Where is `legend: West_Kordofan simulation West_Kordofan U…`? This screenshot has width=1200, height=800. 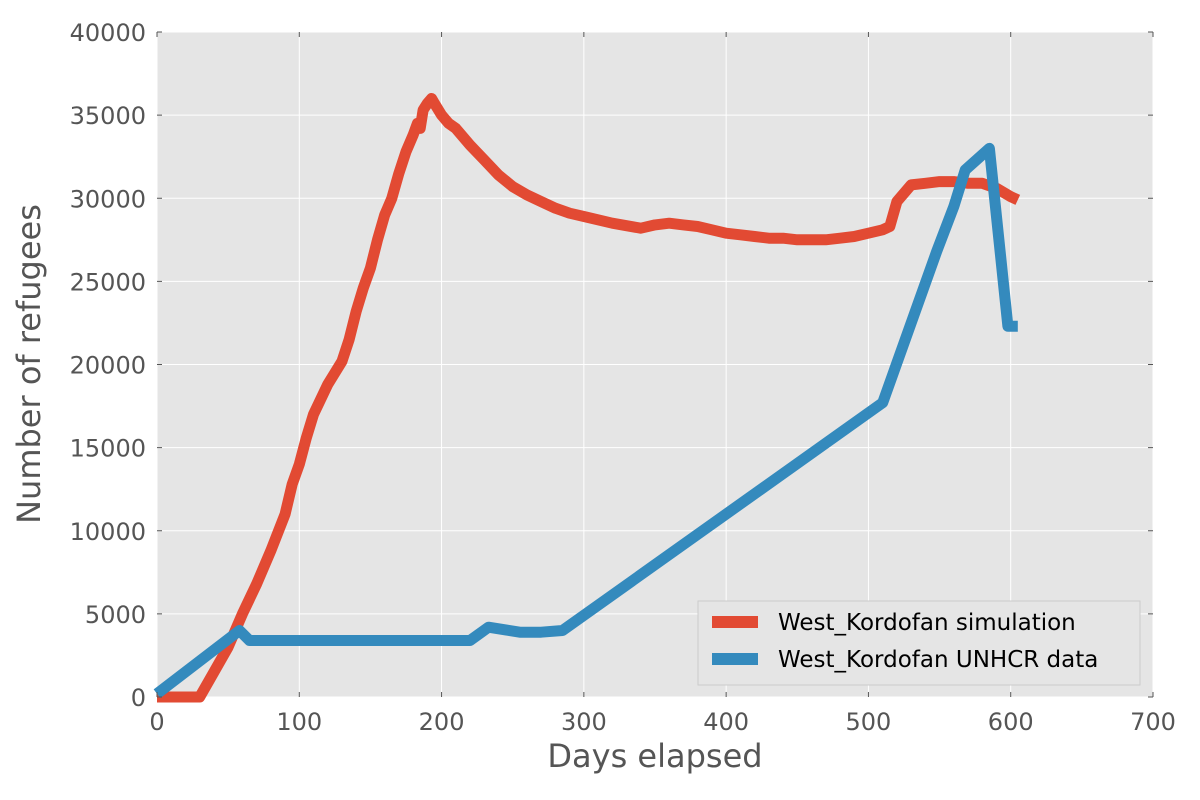 legend: West_Kordofan simulation West_Kordofan U… is located at coordinates (919, 643).